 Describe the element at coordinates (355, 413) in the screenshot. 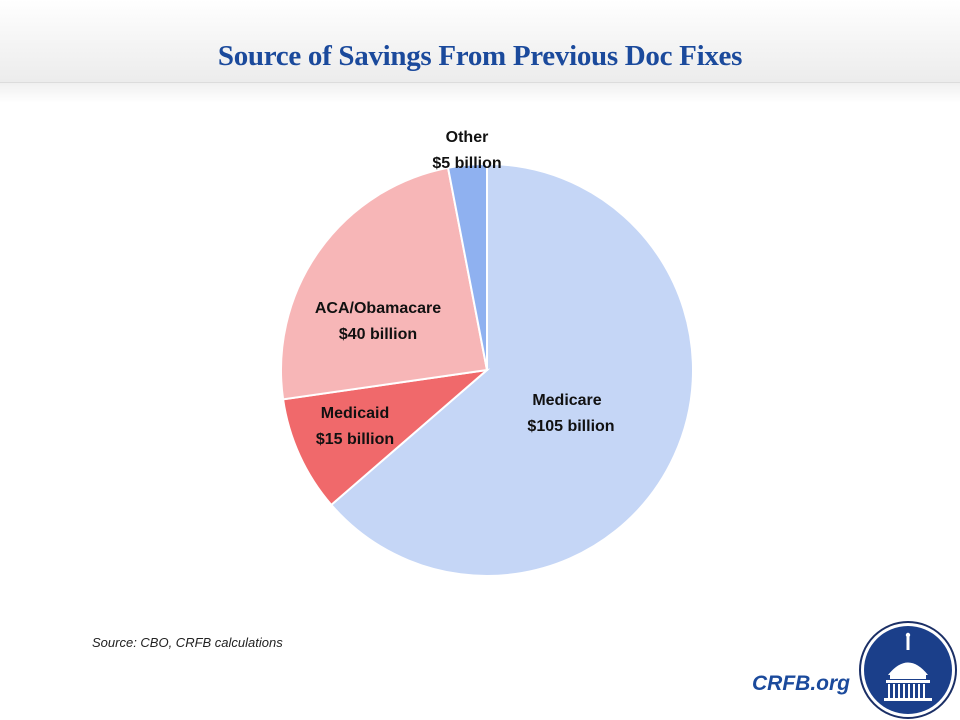

I see `slice-label-name: Medicaid` at that location.